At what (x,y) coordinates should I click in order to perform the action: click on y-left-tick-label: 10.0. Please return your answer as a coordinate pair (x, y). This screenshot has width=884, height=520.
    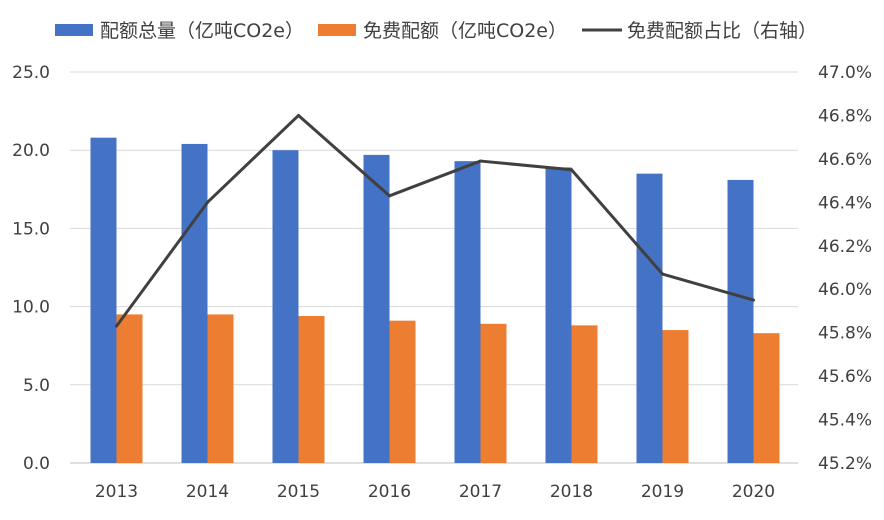
    Looking at the image, I should click on (31, 308).